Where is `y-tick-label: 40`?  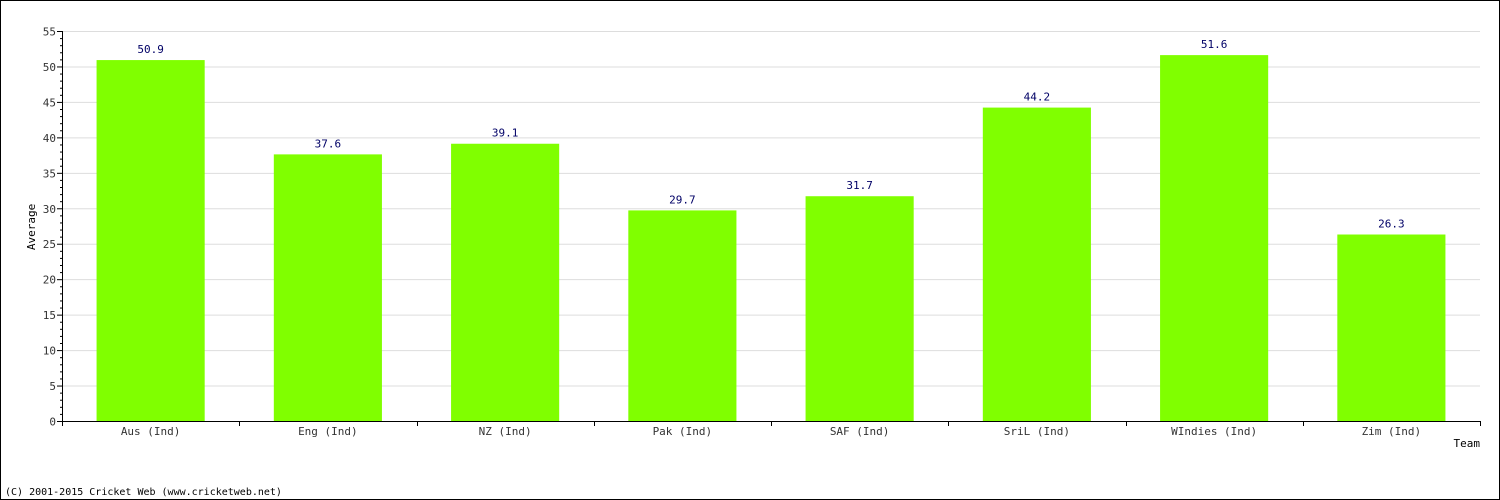
y-tick-label: 40 is located at coordinates (49, 138).